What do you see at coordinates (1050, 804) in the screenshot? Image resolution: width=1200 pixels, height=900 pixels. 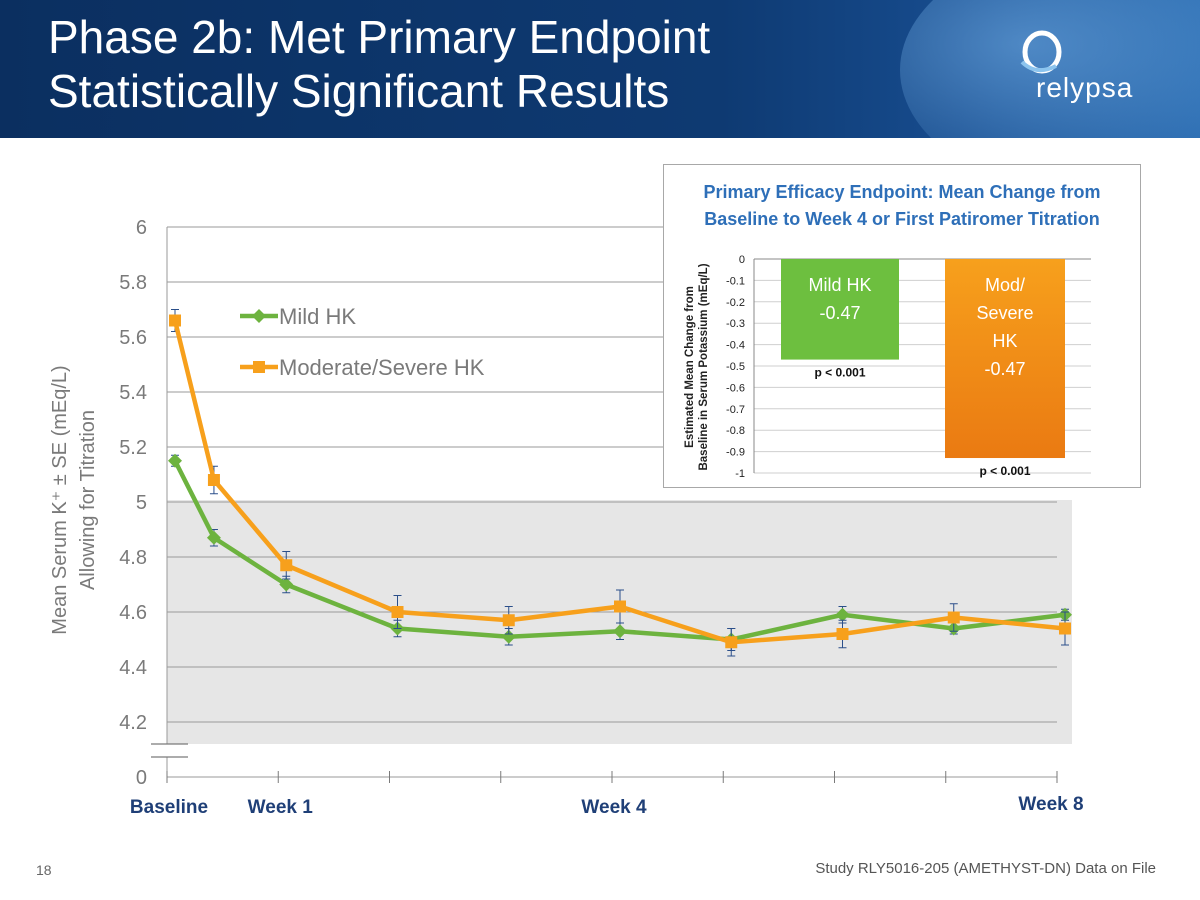 I see `x-axis-label: Week 8` at bounding box center [1050, 804].